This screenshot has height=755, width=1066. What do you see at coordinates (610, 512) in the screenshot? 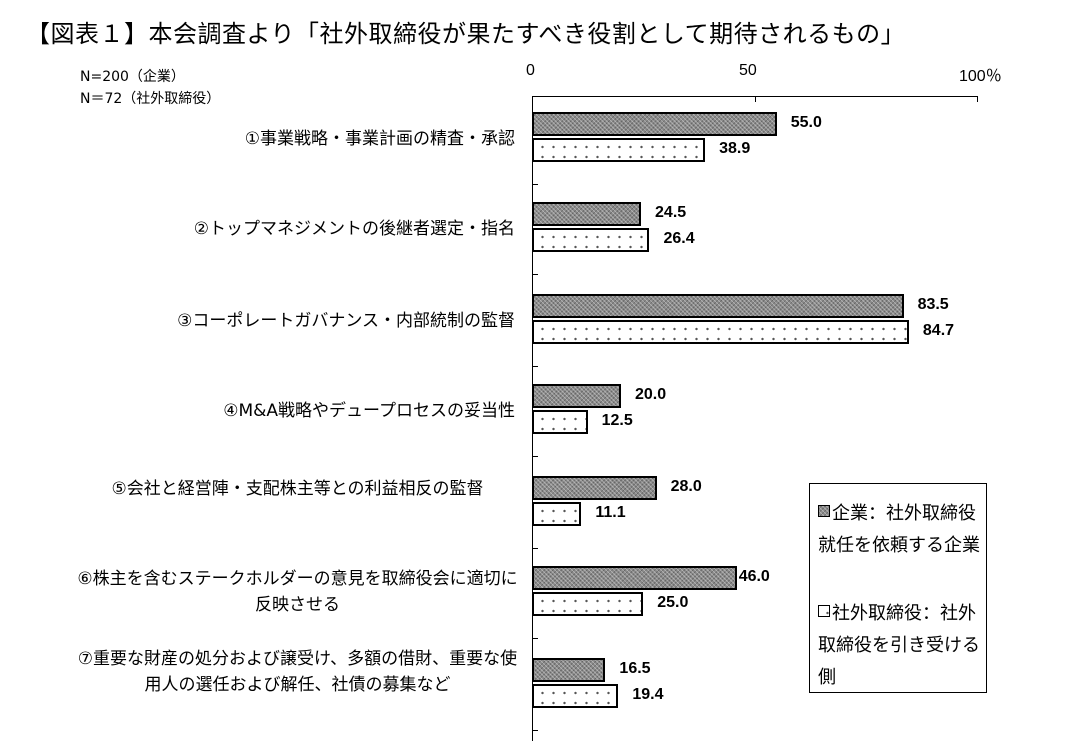
I see `value-label-director: 11.1` at bounding box center [610, 512].